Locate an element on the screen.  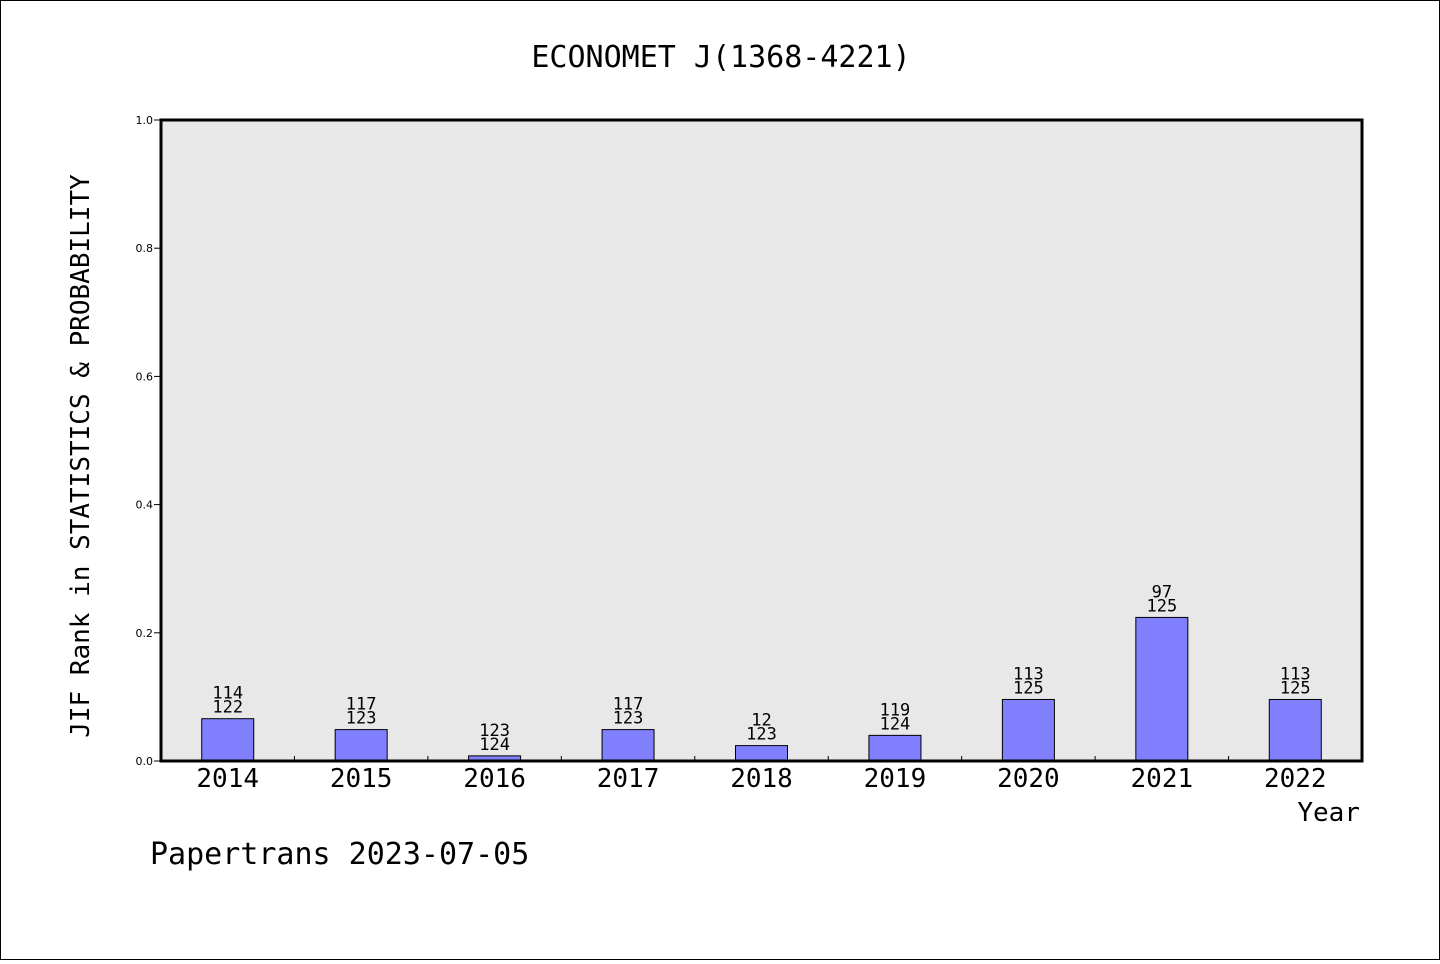
y-tick-label: 0.4 is located at coordinates (145, 505).